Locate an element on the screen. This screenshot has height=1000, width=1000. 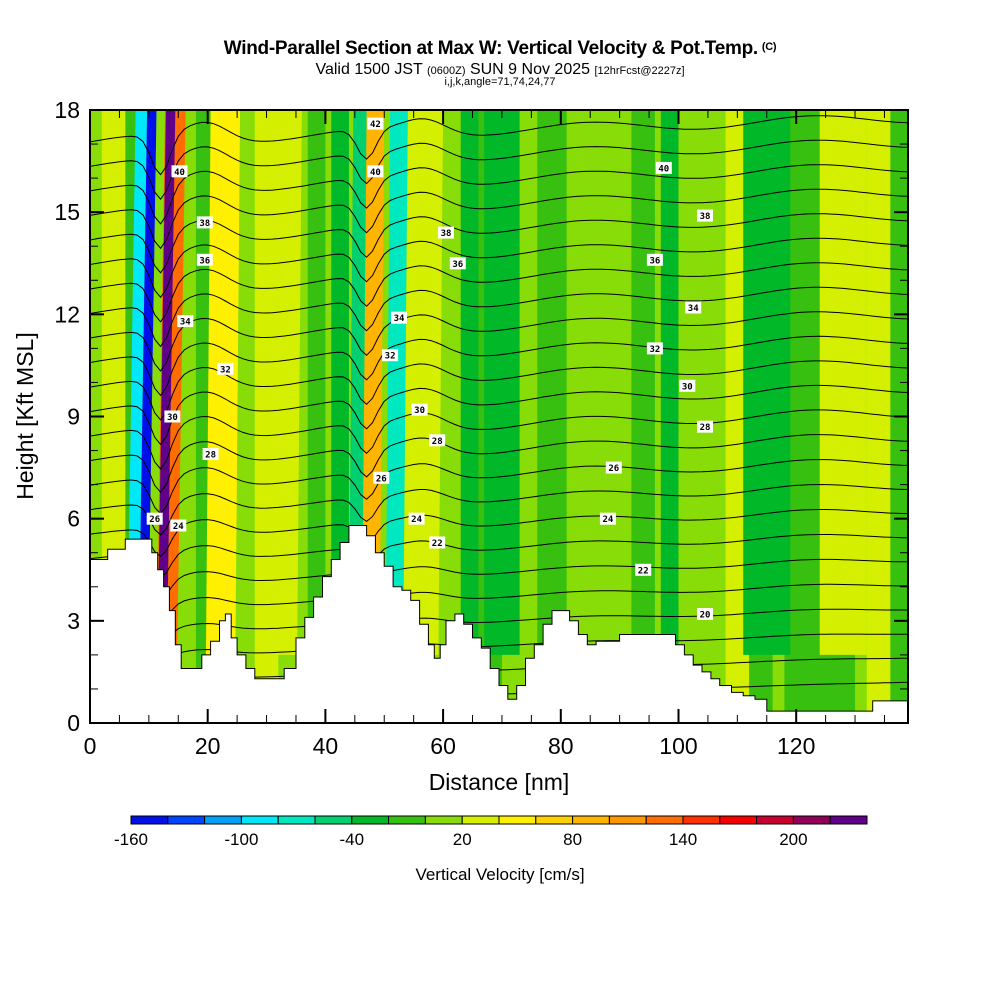
theta-label-text: 22 is located at coordinates (437, 544).